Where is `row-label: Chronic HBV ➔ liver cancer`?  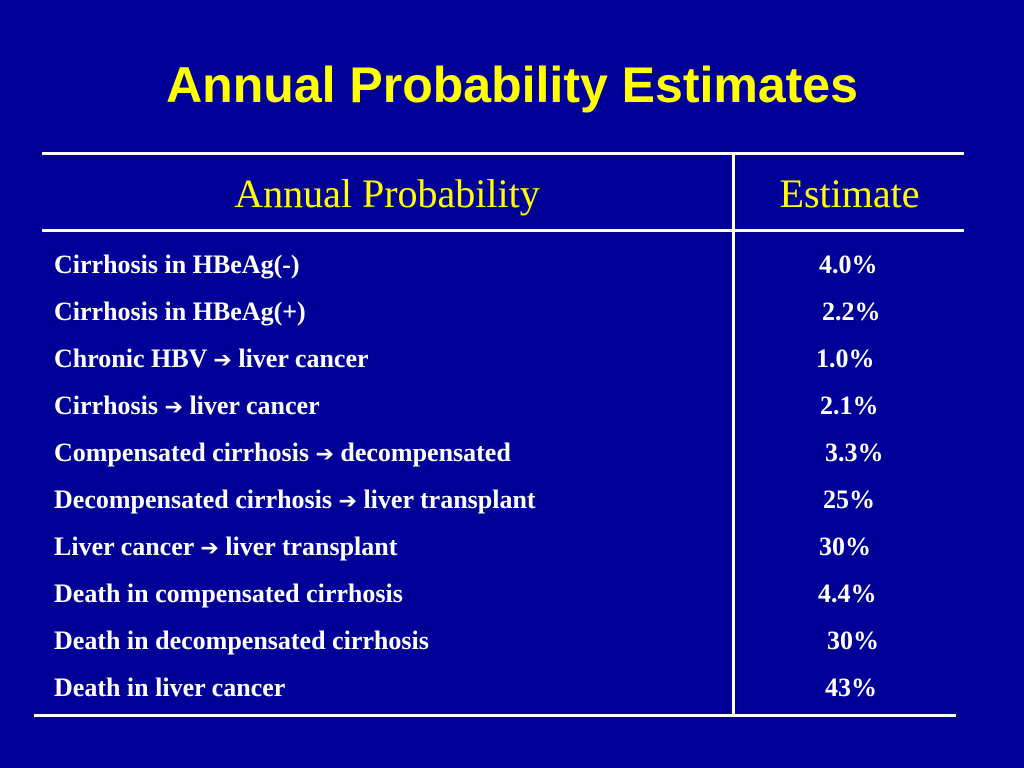
row-label: Chronic HBV ➔ liver cancer is located at coordinates (211, 360).